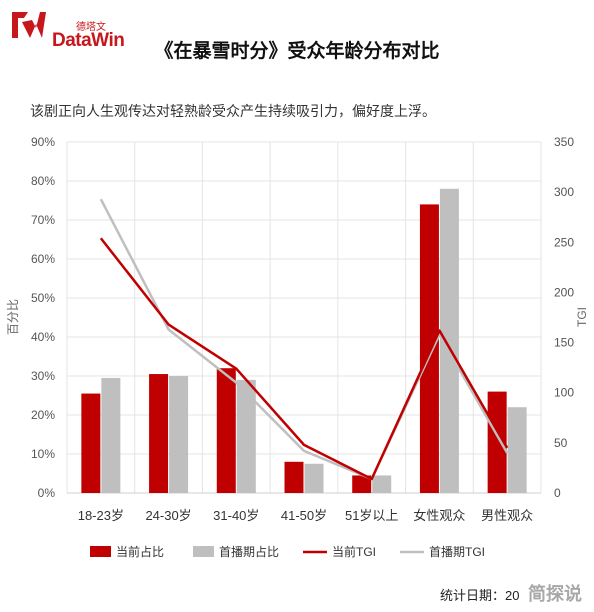  What do you see at coordinates (564, 142) in the screenshot?
I see `y2-tick-label: 350` at bounding box center [564, 142].